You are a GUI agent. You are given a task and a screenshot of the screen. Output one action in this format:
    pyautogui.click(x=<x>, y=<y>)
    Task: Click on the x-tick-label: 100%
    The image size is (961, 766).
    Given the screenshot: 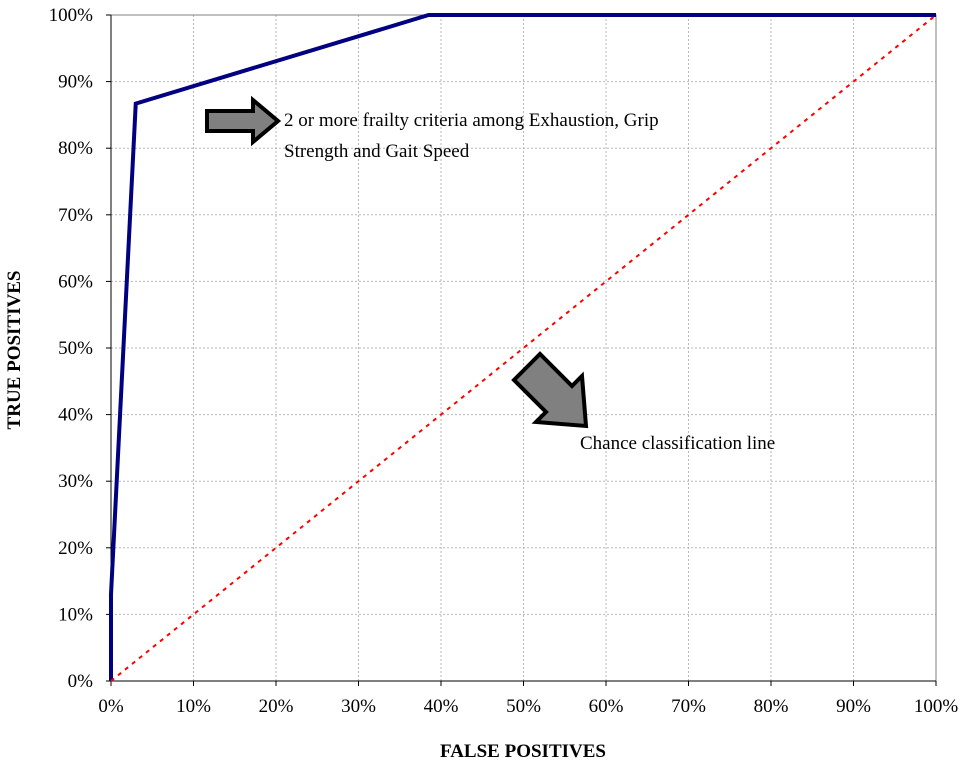 What is the action you would take?
    pyautogui.click(x=936, y=706)
    